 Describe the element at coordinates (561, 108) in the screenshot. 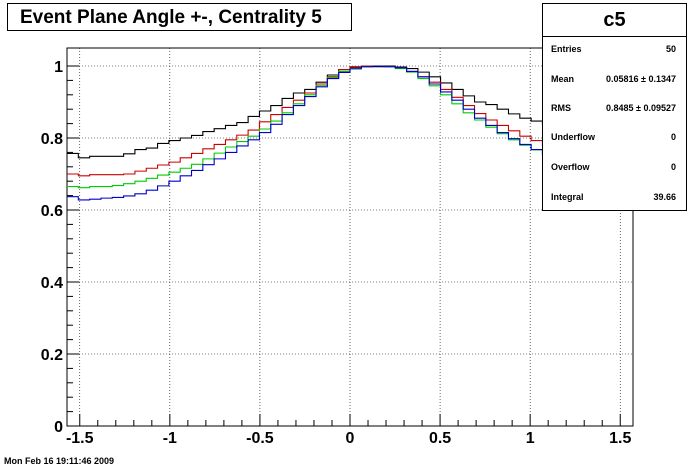

I see `stat-label: RMS` at that location.